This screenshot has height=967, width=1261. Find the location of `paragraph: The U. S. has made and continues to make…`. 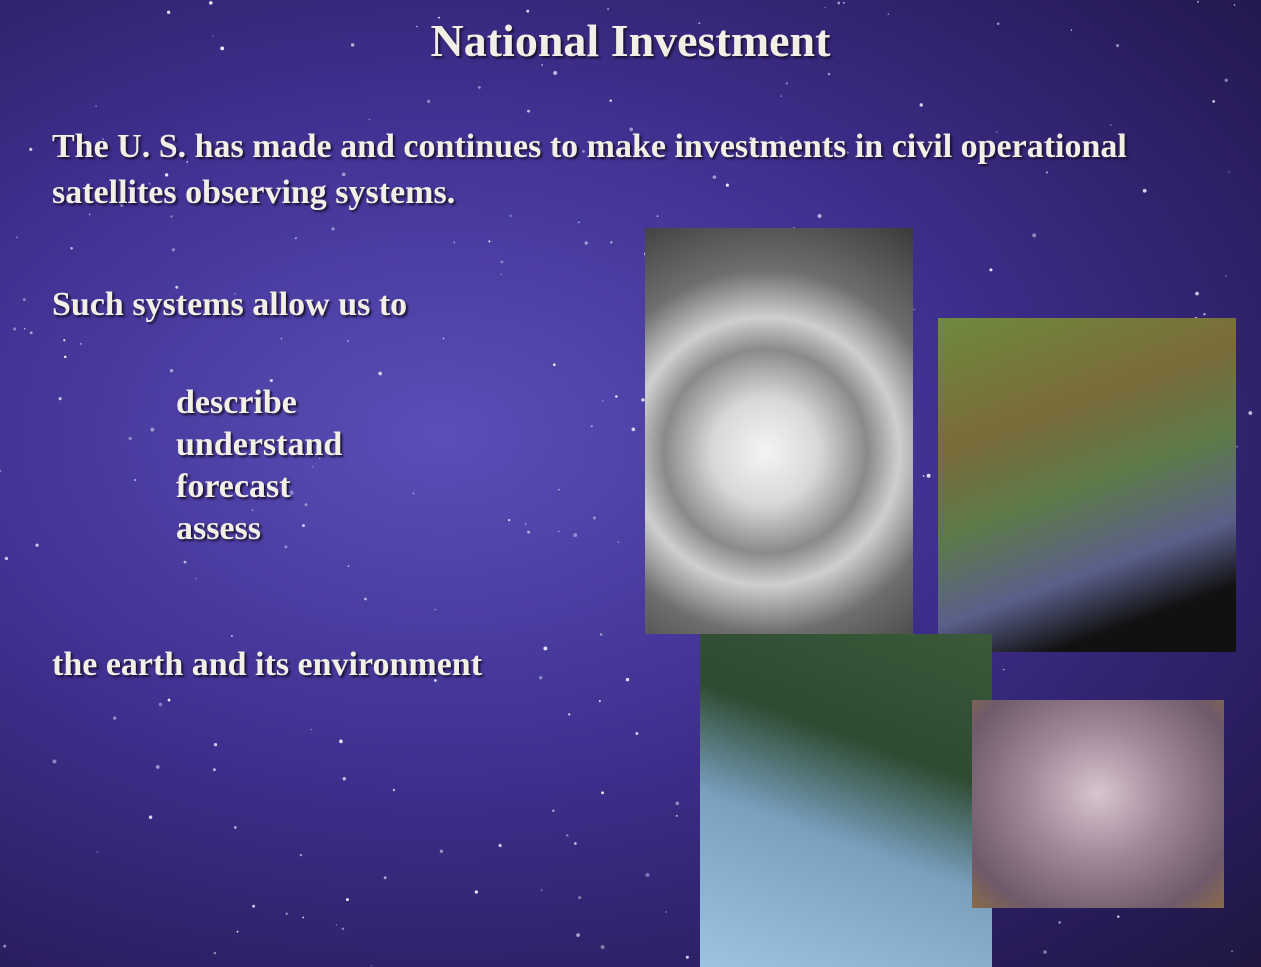

paragraph: The U. S. has made and continues to make… is located at coordinates (589, 169).